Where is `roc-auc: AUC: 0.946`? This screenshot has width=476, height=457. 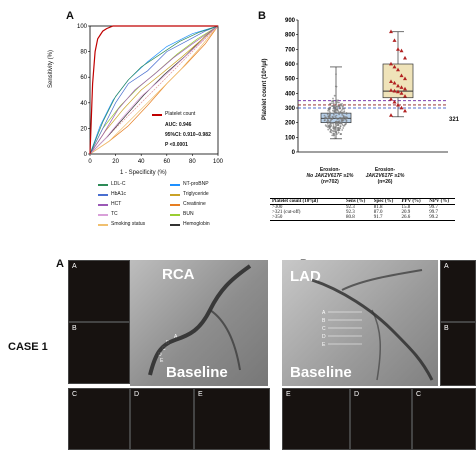
roc-auc: AUC: 0.946 is located at coordinates (178, 125).